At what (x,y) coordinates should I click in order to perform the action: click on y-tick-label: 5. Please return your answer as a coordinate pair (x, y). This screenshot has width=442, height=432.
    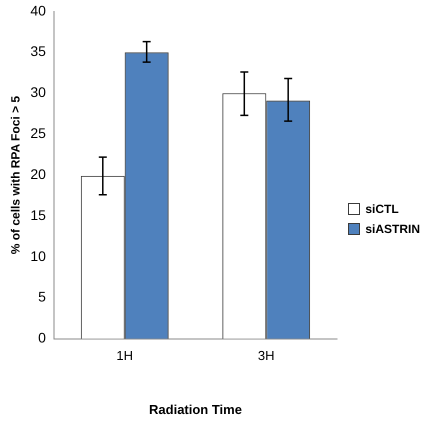
    Looking at the image, I should click on (42, 296).